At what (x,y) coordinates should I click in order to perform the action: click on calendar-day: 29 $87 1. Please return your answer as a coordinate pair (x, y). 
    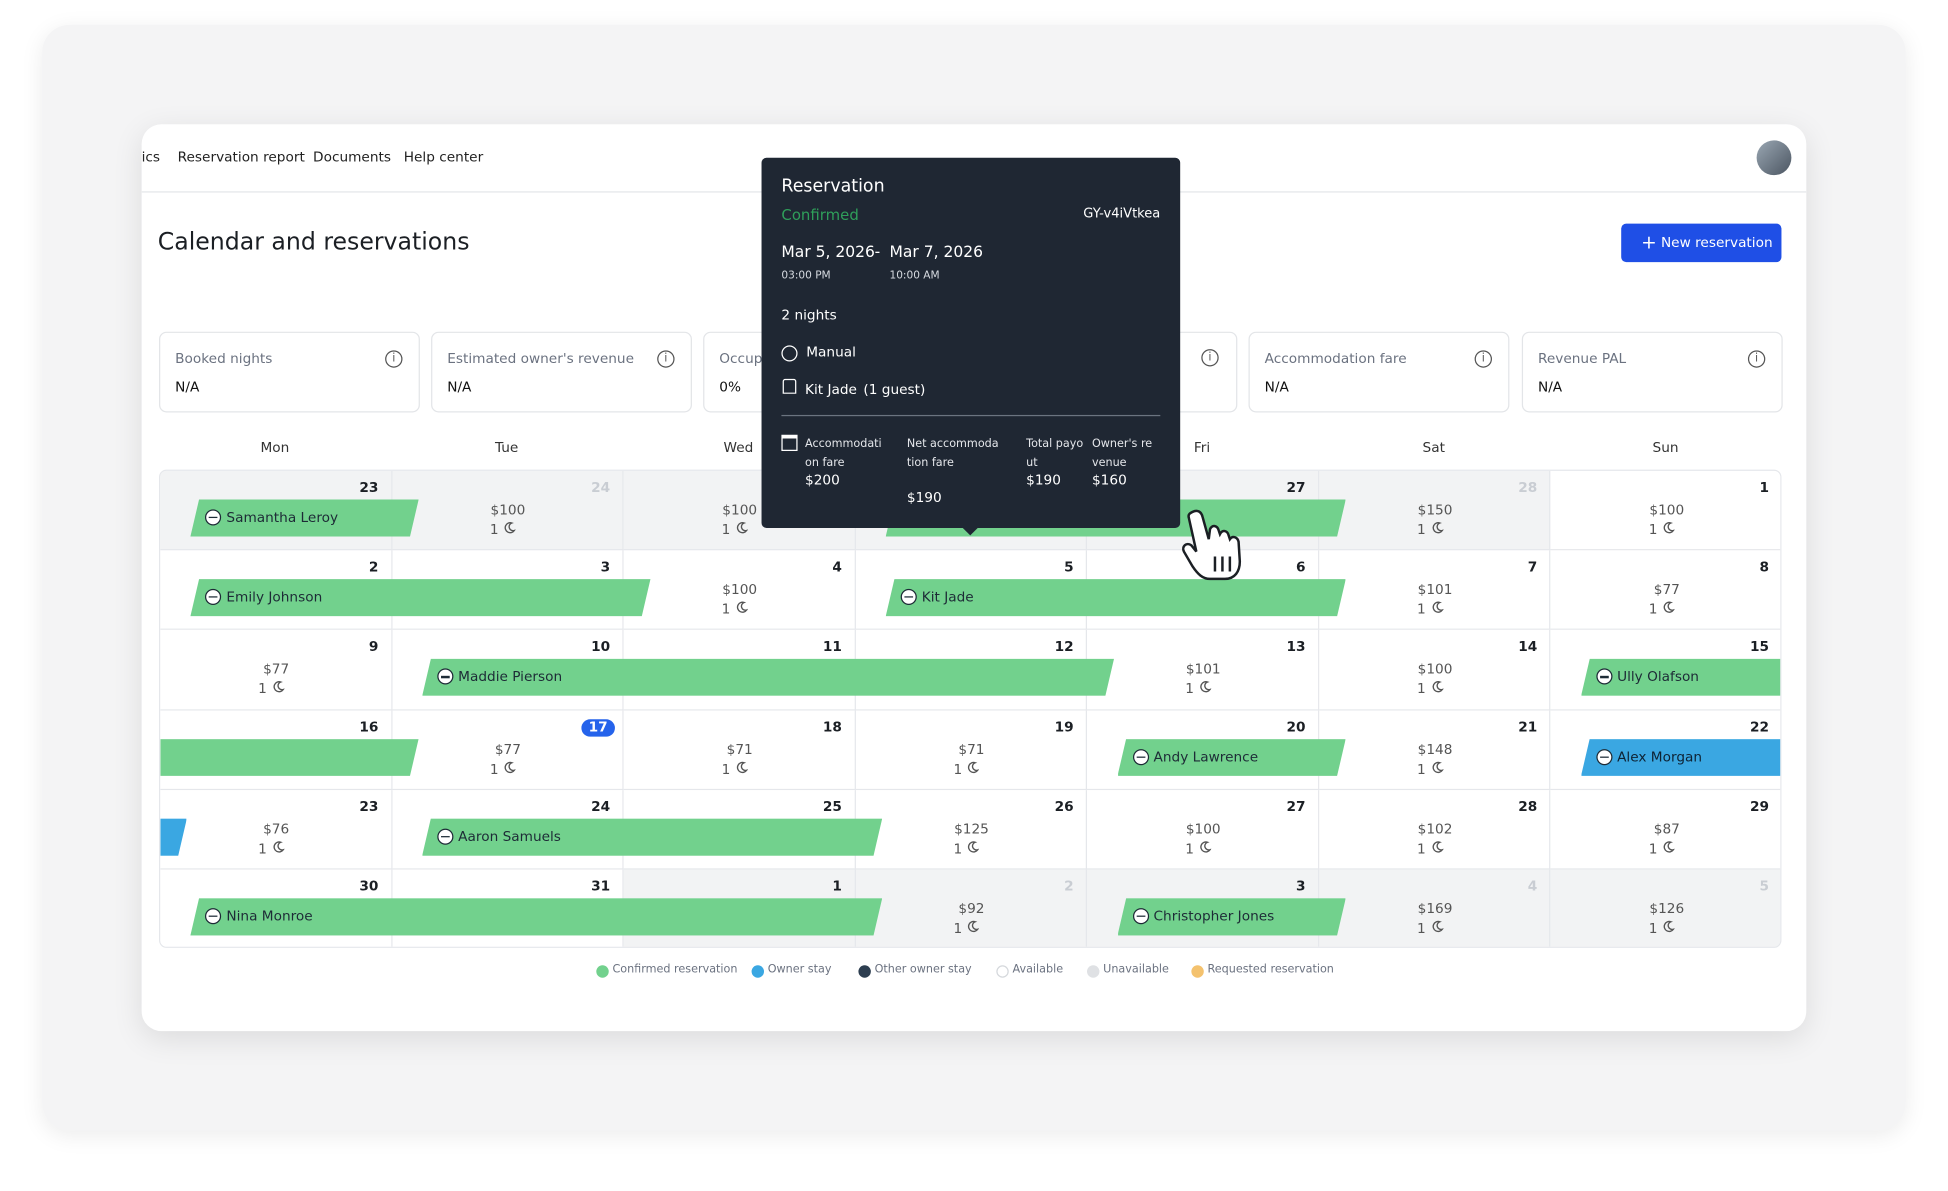
    Looking at the image, I should click on (1665, 829).